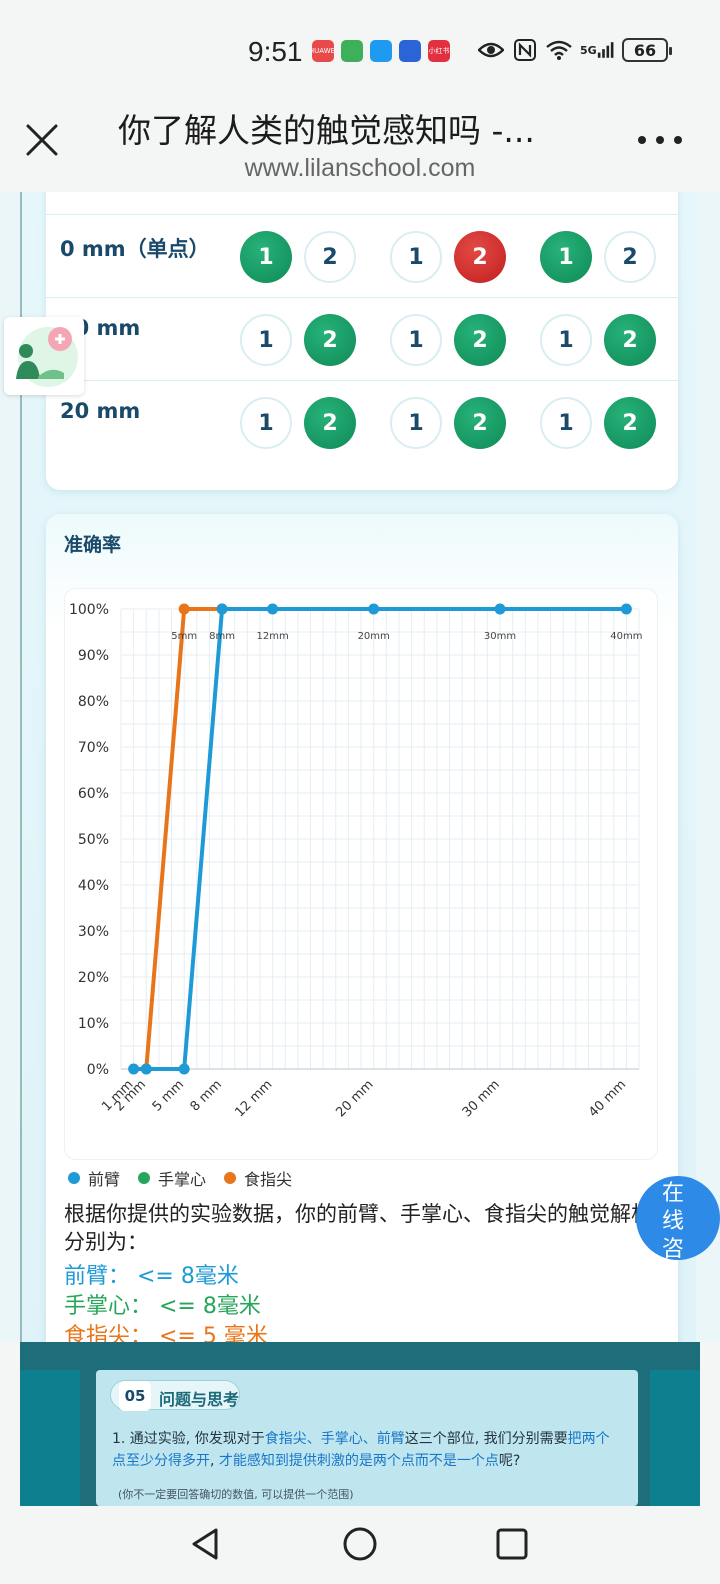 The width and height of the screenshot is (720, 1584). I want to click on online-consult-button: 在 线 咨 询, so click(678, 1218).